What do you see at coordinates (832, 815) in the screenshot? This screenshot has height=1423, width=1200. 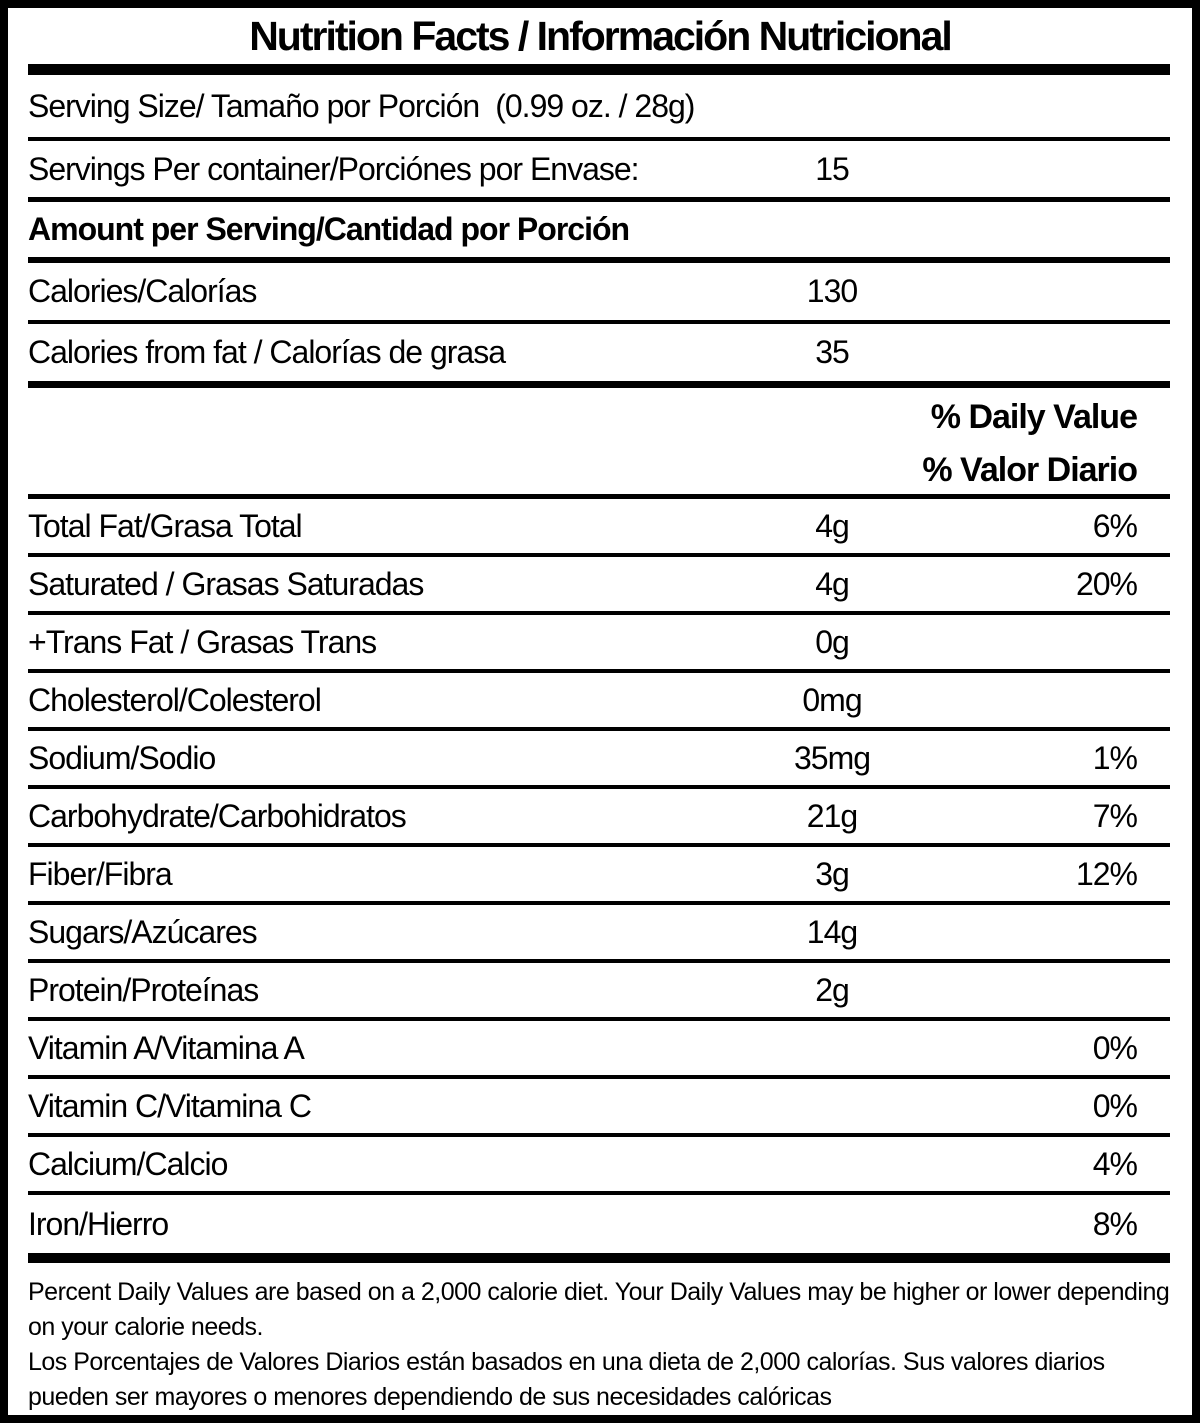 I see `nutrient-amount: 21g` at bounding box center [832, 815].